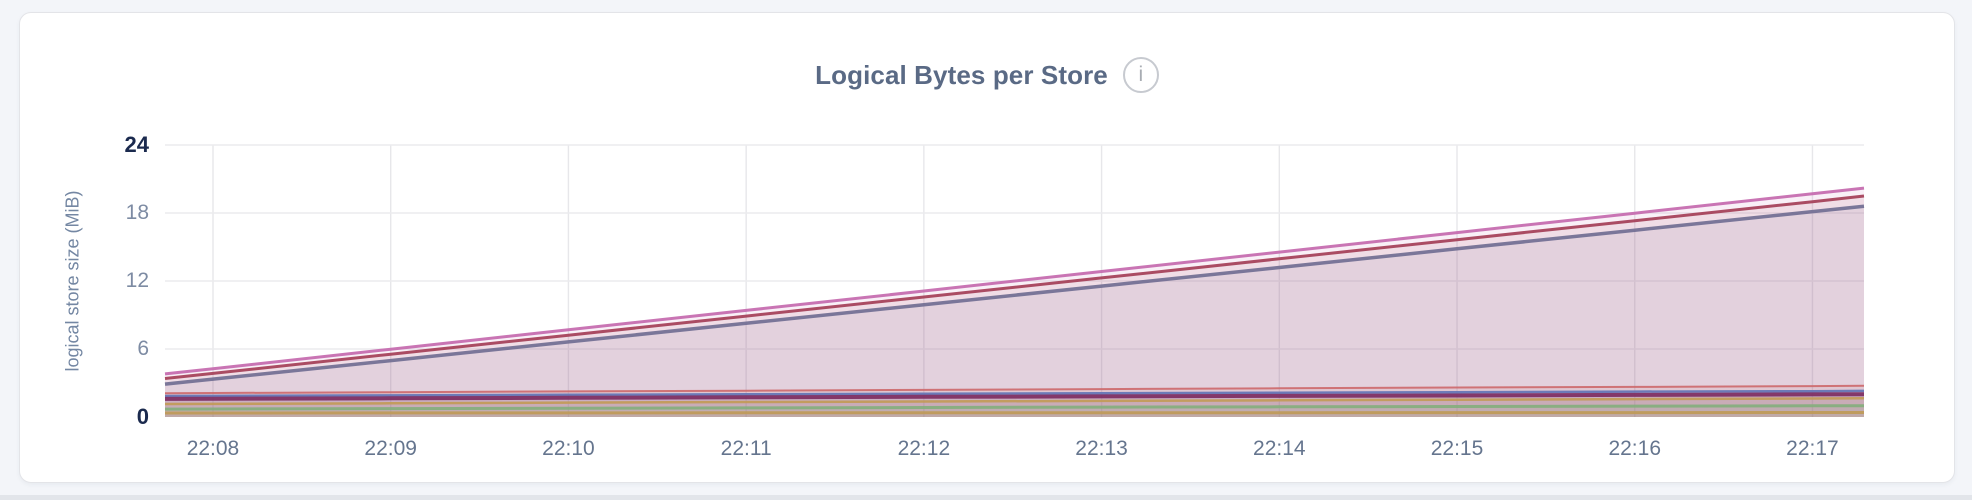 The height and width of the screenshot is (500, 1972). Describe the element at coordinates (137, 280) in the screenshot. I see `y-tick-label: 12` at that location.